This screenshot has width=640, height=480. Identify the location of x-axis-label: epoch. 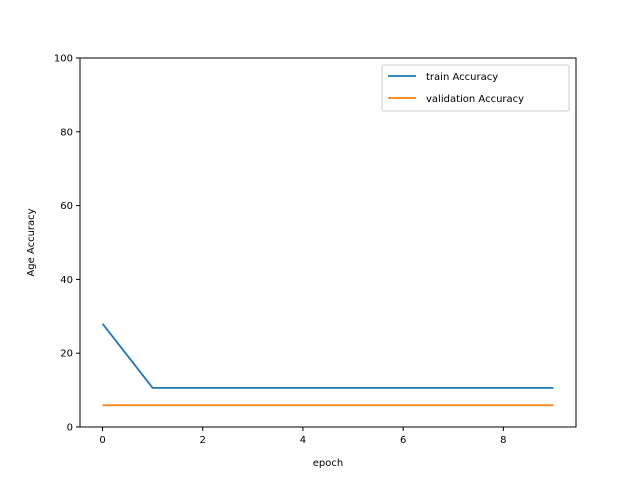
(328, 463).